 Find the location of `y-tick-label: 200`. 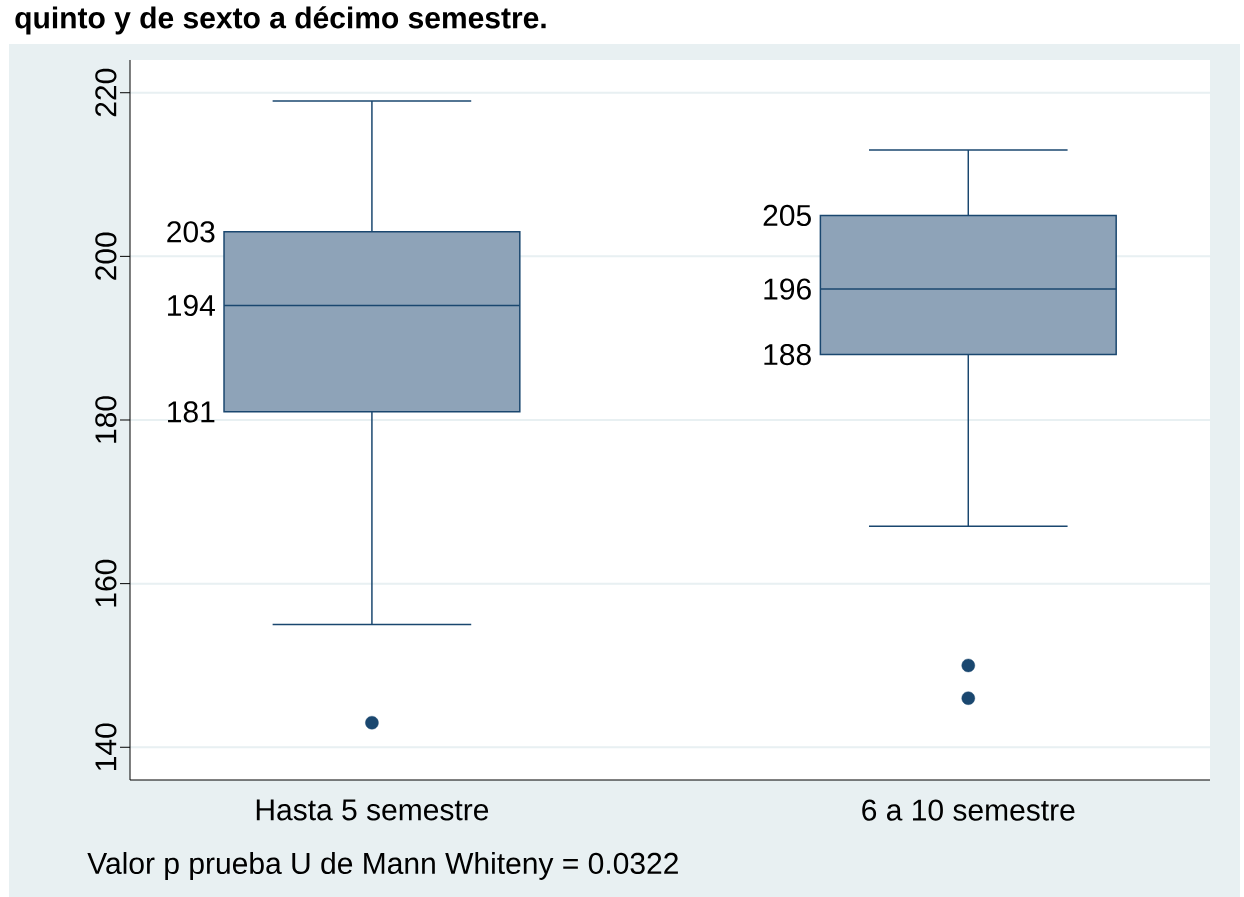

y-tick-label: 200 is located at coordinates (106, 256).